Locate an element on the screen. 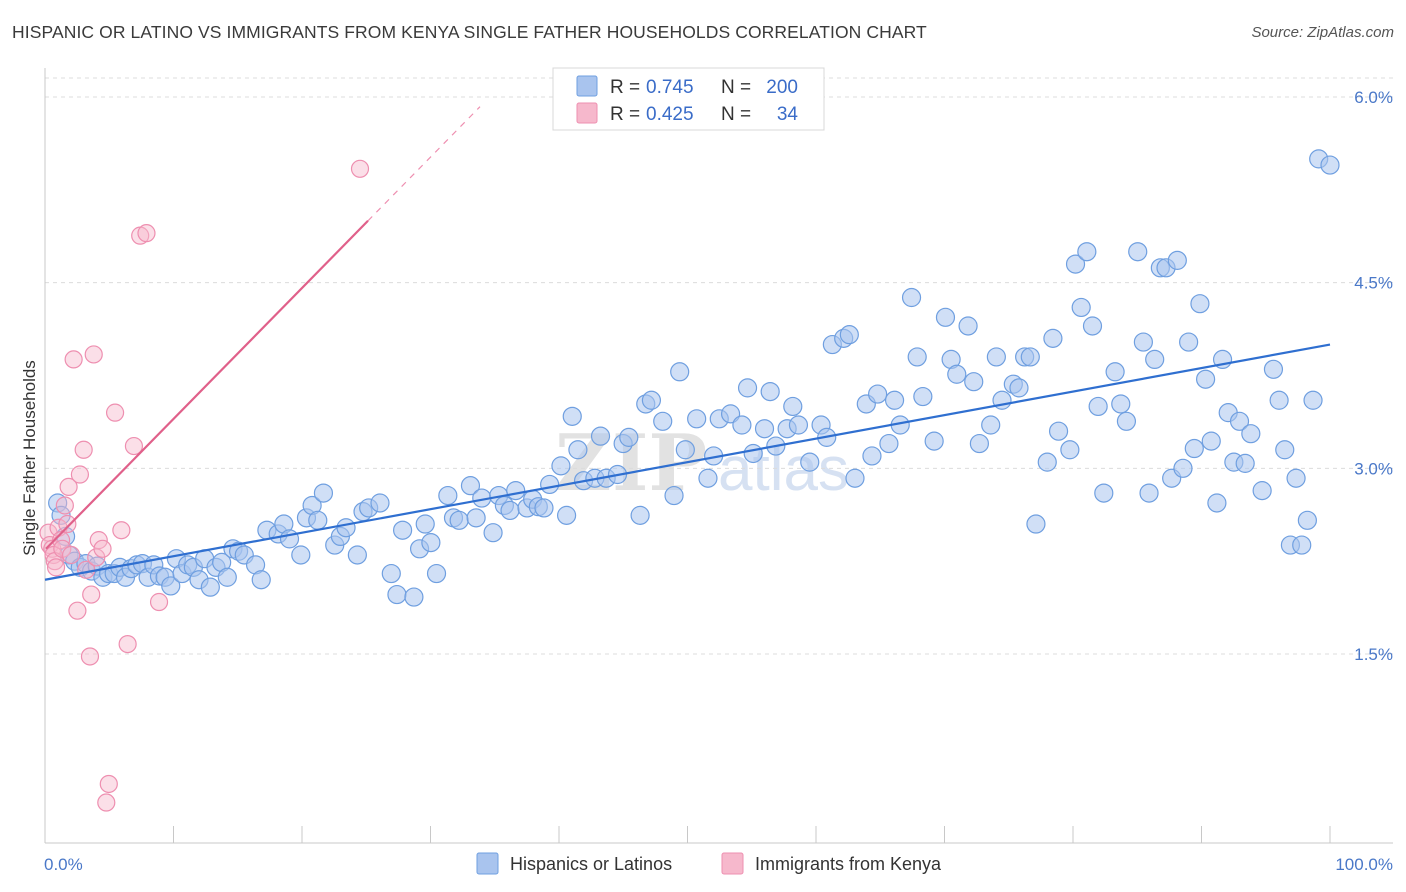  legend-box is located at coordinates (688, 99).